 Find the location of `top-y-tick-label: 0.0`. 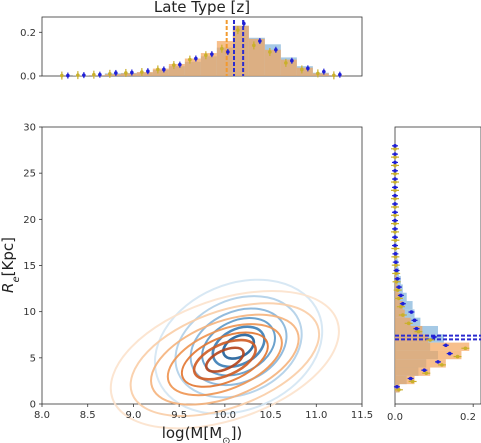

top-y-tick-label: 0.0 is located at coordinates (28, 77).